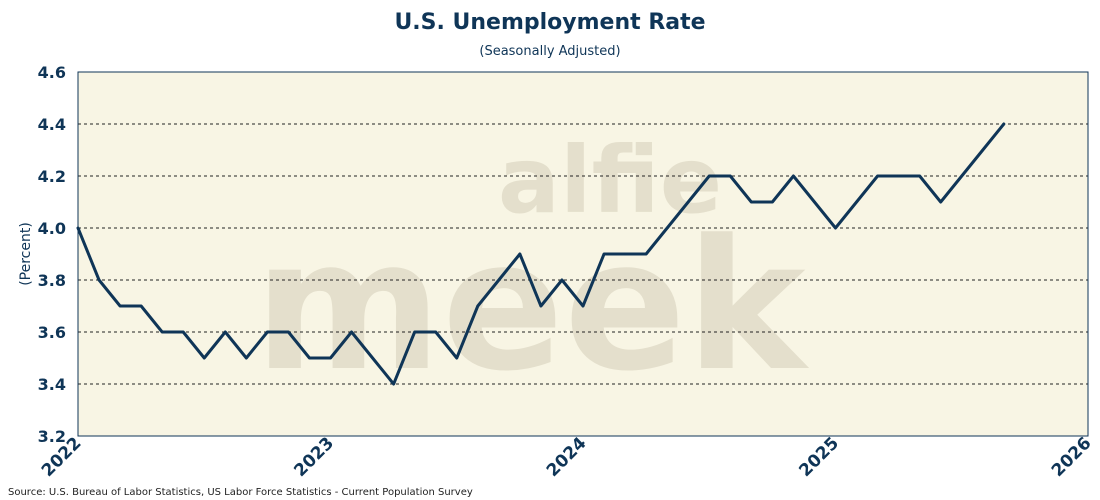 This screenshot has height=500, width=1100. Describe the element at coordinates (549, 51) in the screenshot. I see `chart-subtitle: (Seasonally Adjusted)` at that location.